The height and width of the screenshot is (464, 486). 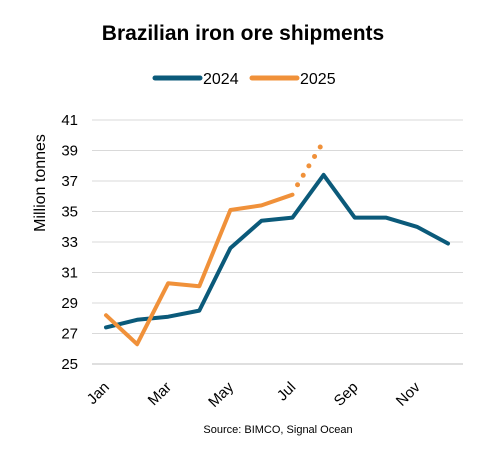 I want to click on x-tick-mar: Mar, so click(x=160, y=394).